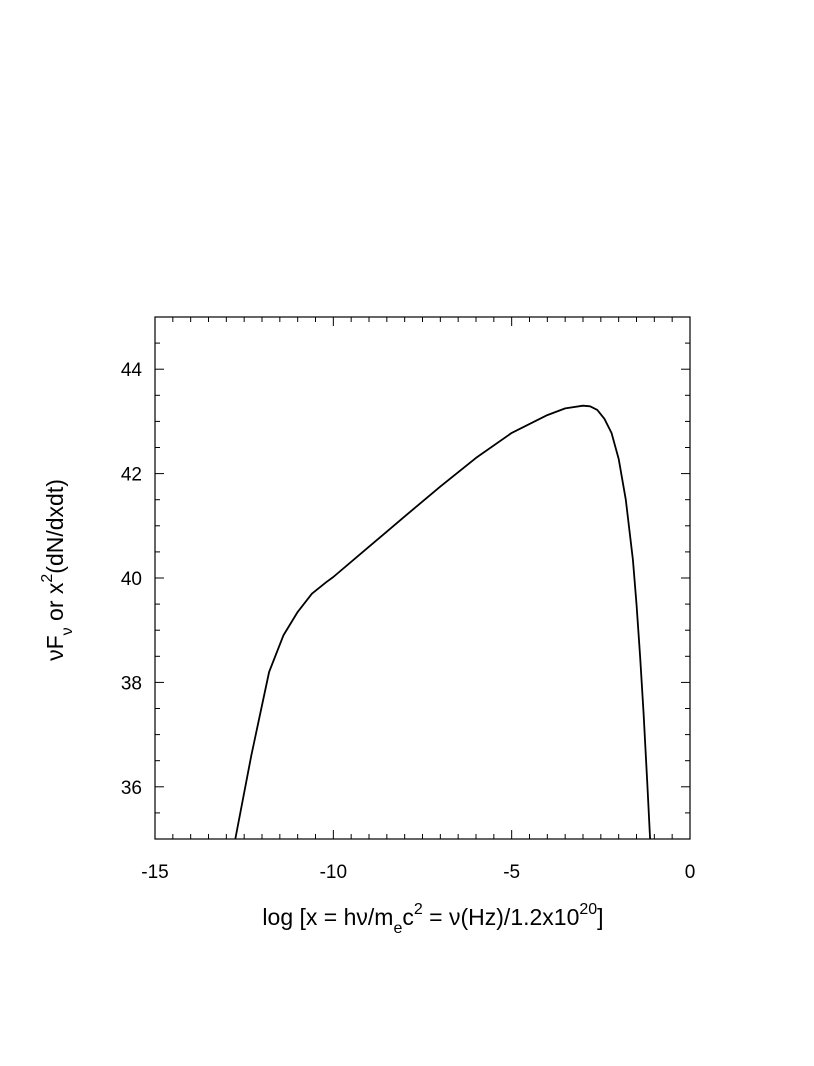 The width and height of the screenshot is (814, 1066). Describe the element at coordinates (131, 475) in the screenshot. I see `y-tick-label: 42` at that location.